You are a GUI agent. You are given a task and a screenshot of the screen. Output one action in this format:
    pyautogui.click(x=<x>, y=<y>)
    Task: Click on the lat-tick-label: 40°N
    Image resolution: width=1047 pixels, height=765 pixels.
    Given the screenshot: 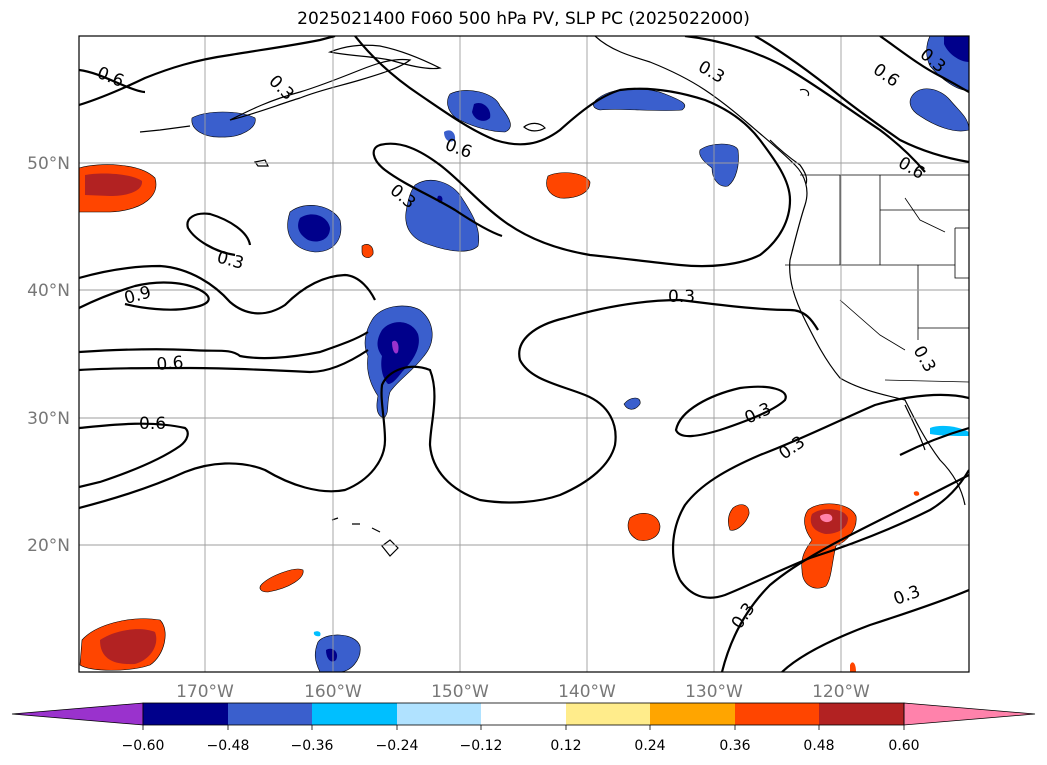 What is the action you would take?
    pyautogui.click(x=48, y=291)
    